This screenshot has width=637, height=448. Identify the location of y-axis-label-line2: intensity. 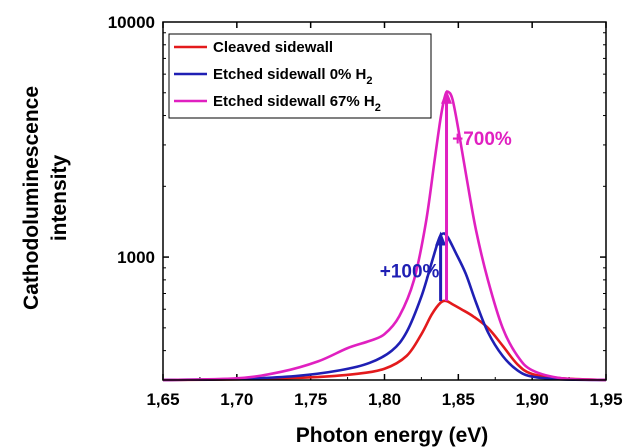
(59, 198).